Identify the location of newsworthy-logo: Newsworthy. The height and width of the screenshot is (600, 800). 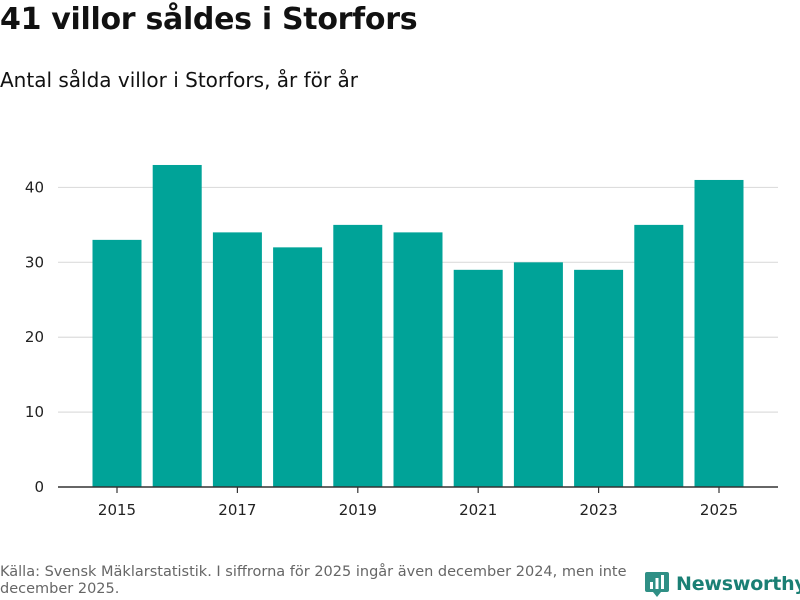
(722, 584).